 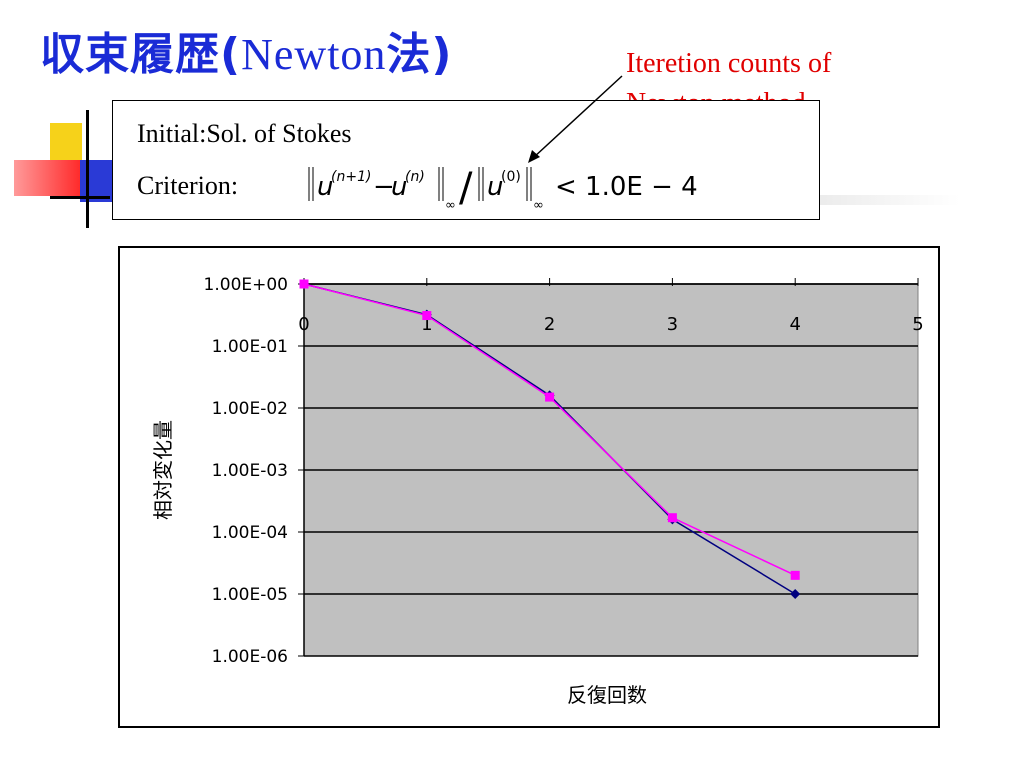 I want to click on y-tick-label: 1.00E-06, so click(x=250, y=657).